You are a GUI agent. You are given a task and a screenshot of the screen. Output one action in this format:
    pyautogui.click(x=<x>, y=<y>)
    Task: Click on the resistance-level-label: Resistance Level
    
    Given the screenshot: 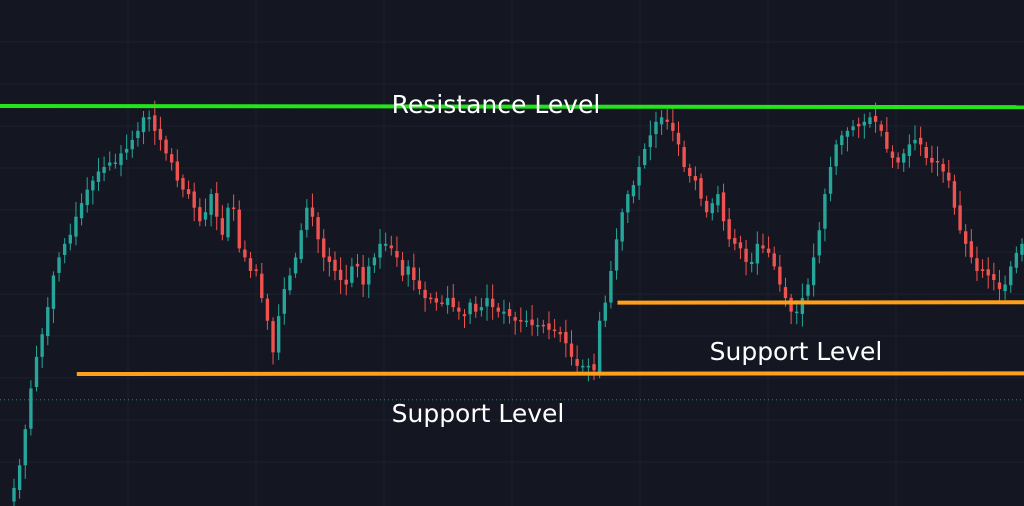 What is the action you would take?
    pyautogui.click(x=496, y=104)
    